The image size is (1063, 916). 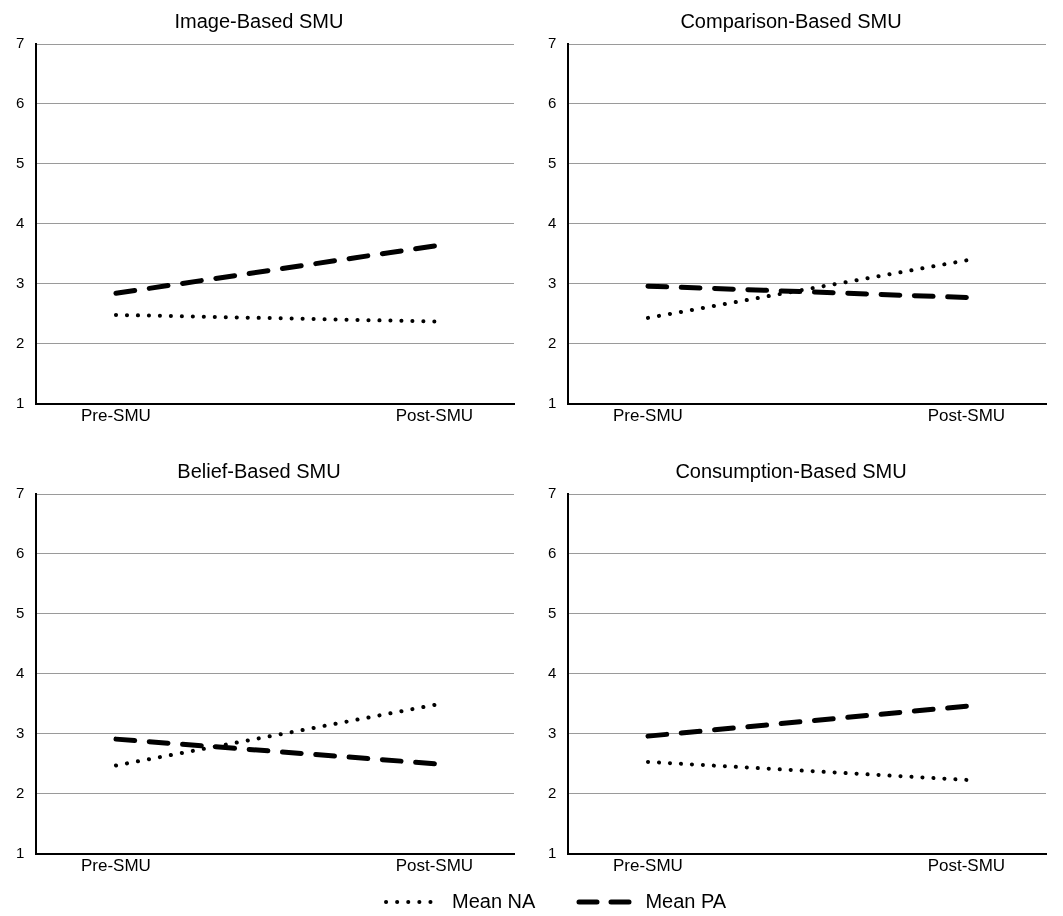 I want to click on chart-title: Comparison-Based SMU, so click(x=791, y=20).